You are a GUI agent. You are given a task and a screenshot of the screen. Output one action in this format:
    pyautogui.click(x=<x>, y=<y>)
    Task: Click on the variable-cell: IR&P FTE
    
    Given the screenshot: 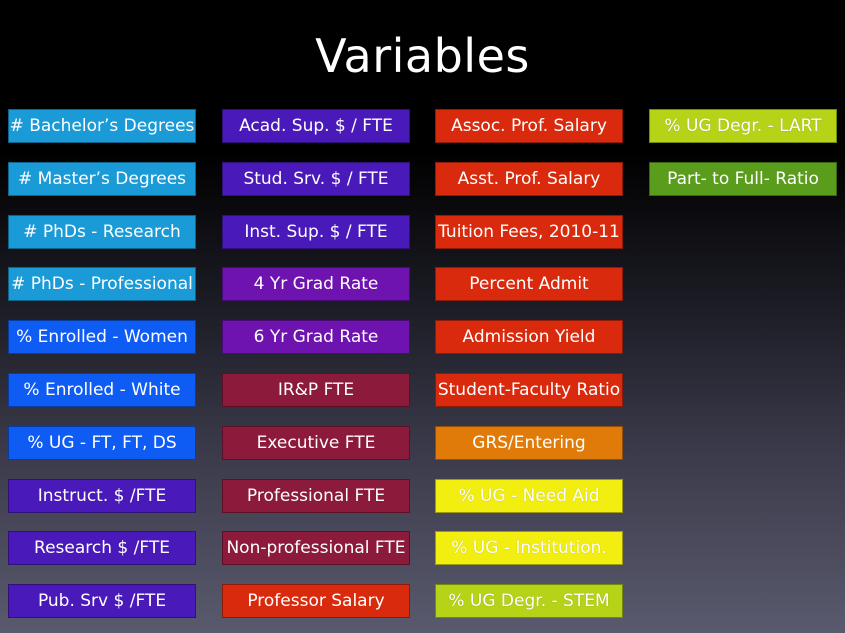 What is the action you would take?
    pyautogui.click(x=316, y=390)
    